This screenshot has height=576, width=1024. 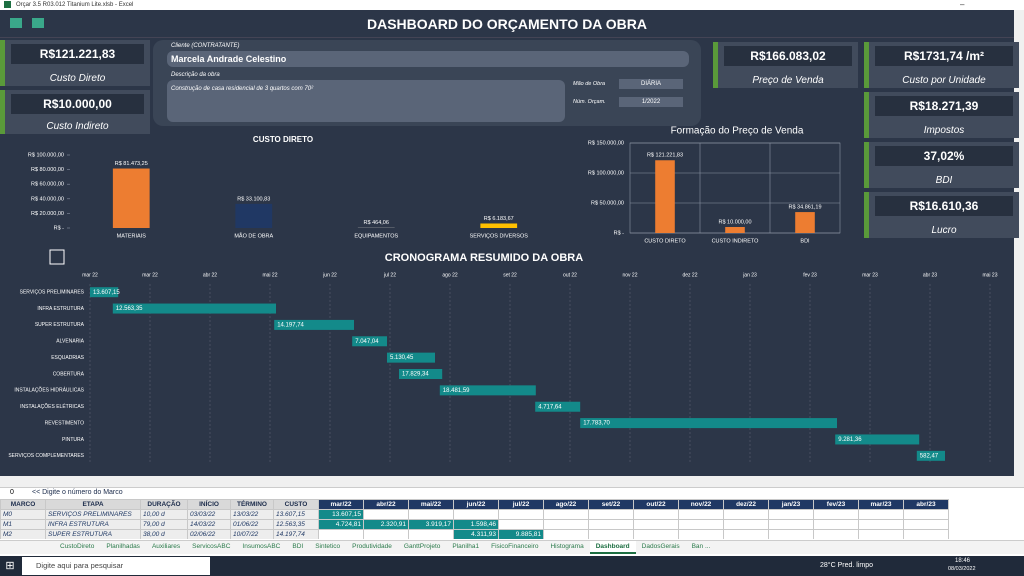 I want to click on weather: 28°C Pred. limpo, so click(x=846, y=565).